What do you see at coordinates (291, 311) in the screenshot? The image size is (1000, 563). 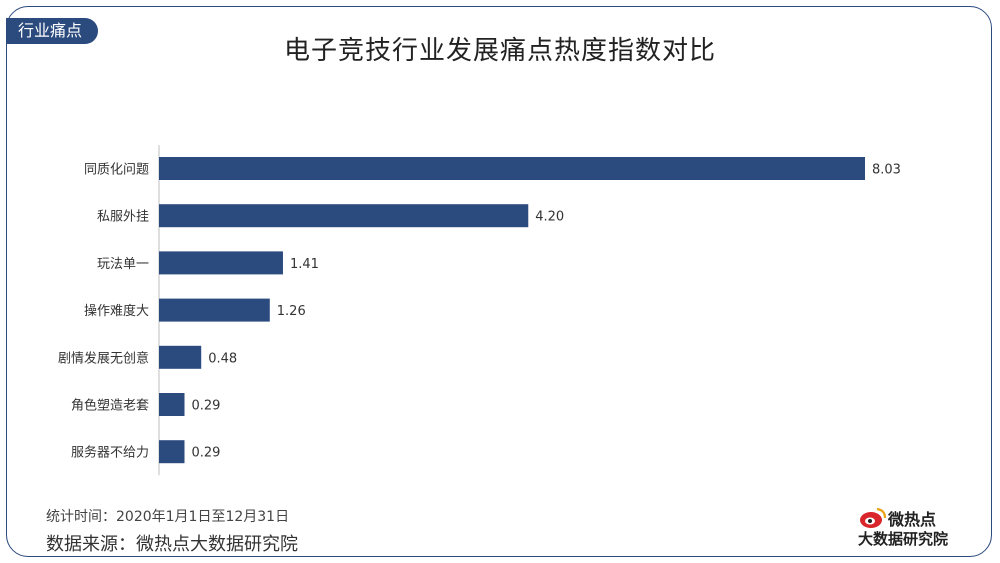 I see `value-label: 1.26` at bounding box center [291, 311].